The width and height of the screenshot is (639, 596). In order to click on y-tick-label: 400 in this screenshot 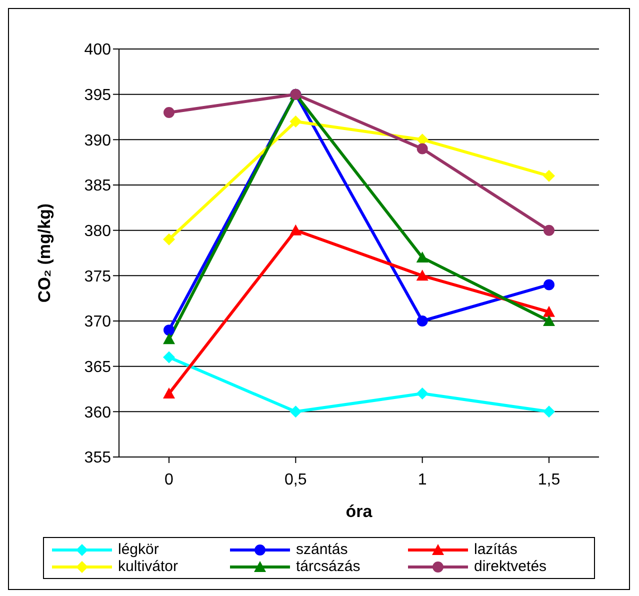, I will do `click(98, 50)`.